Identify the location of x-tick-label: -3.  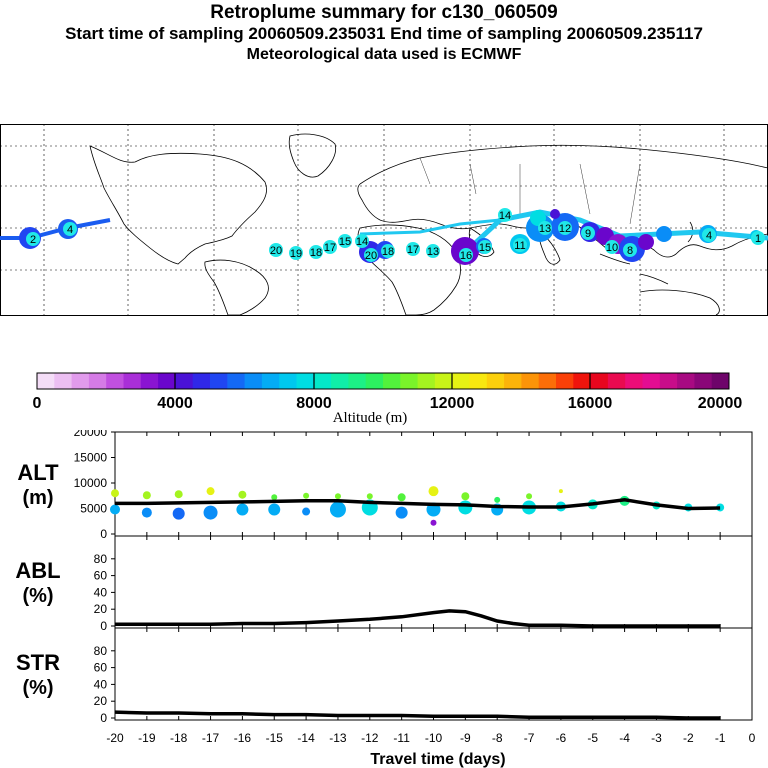
(656, 738).